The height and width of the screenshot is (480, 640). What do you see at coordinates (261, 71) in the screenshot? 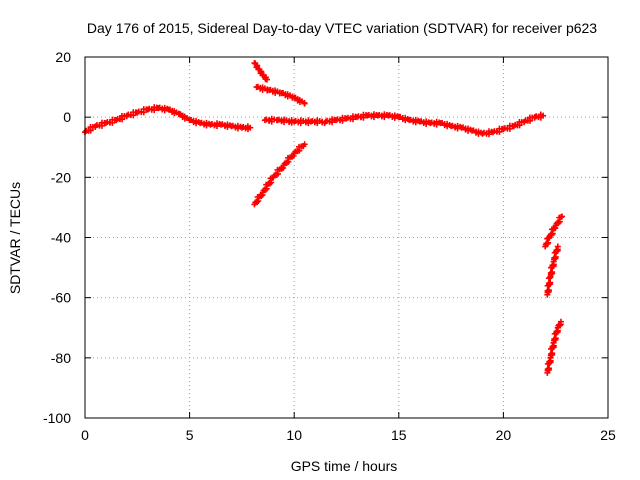
I see `series-trace-8h-top` at bounding box center [261, 71].